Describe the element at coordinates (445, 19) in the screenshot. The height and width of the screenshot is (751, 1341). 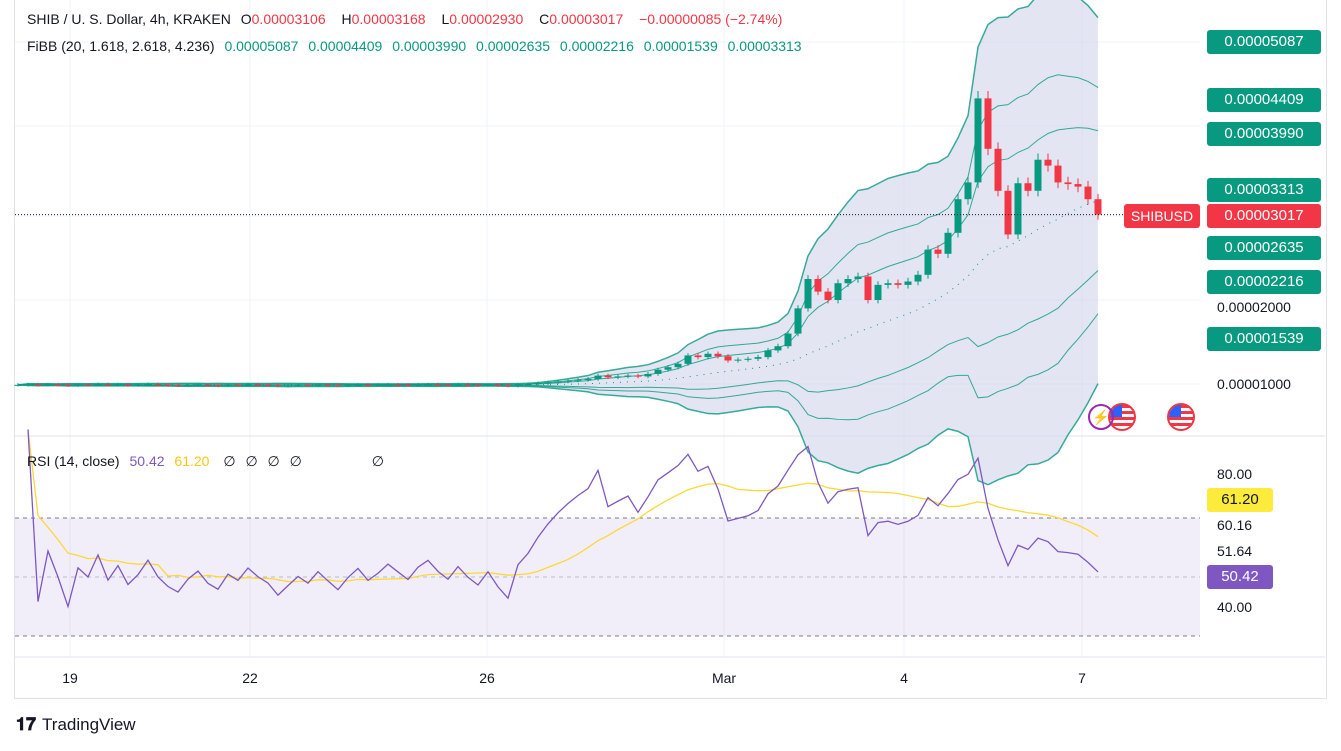
I see `low-label: L` at that location.